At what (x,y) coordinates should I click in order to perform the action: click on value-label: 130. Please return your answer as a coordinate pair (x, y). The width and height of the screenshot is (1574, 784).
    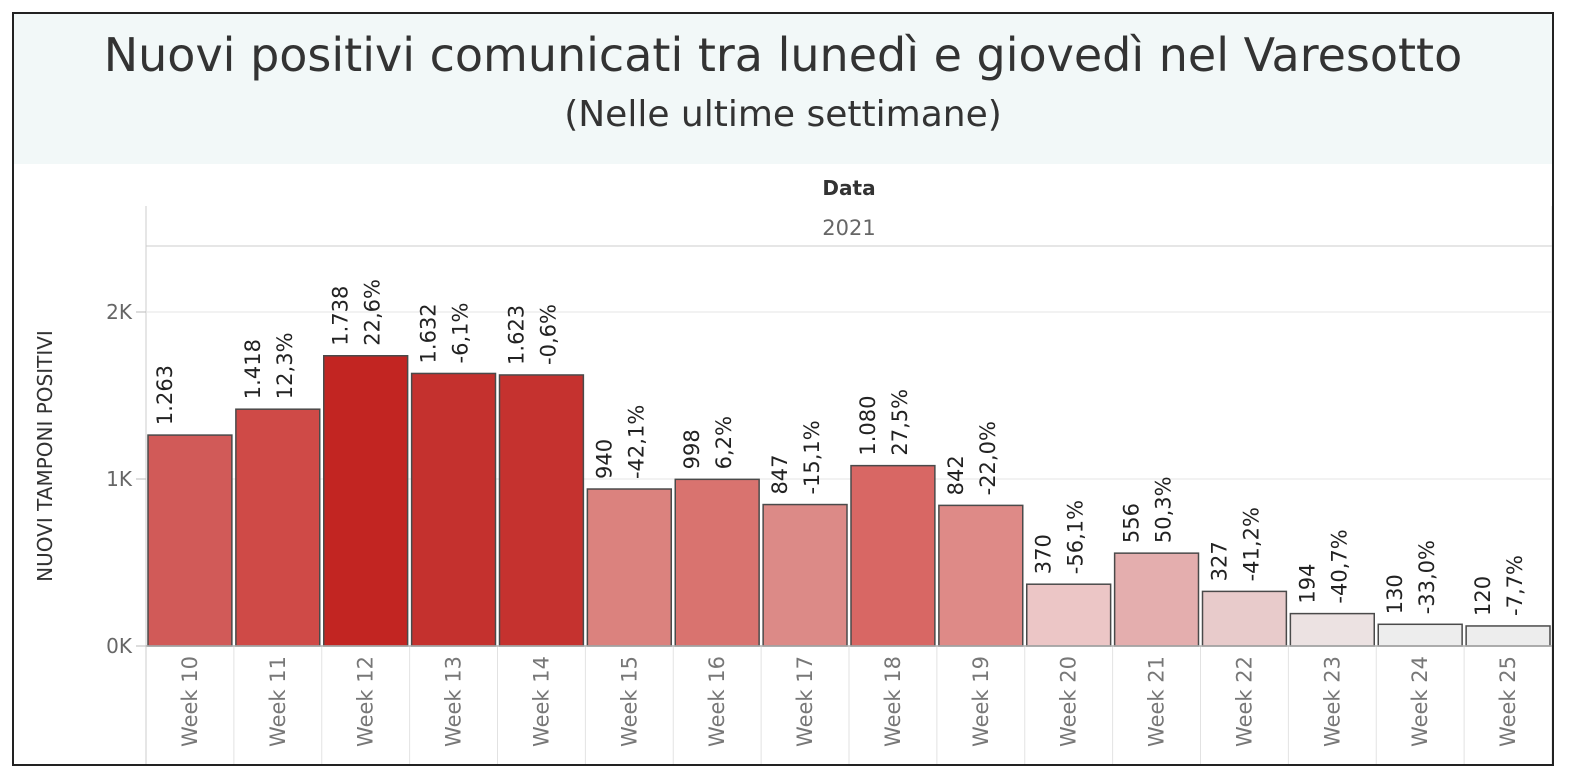
    Looking at the image, I should click on (1395, 594).